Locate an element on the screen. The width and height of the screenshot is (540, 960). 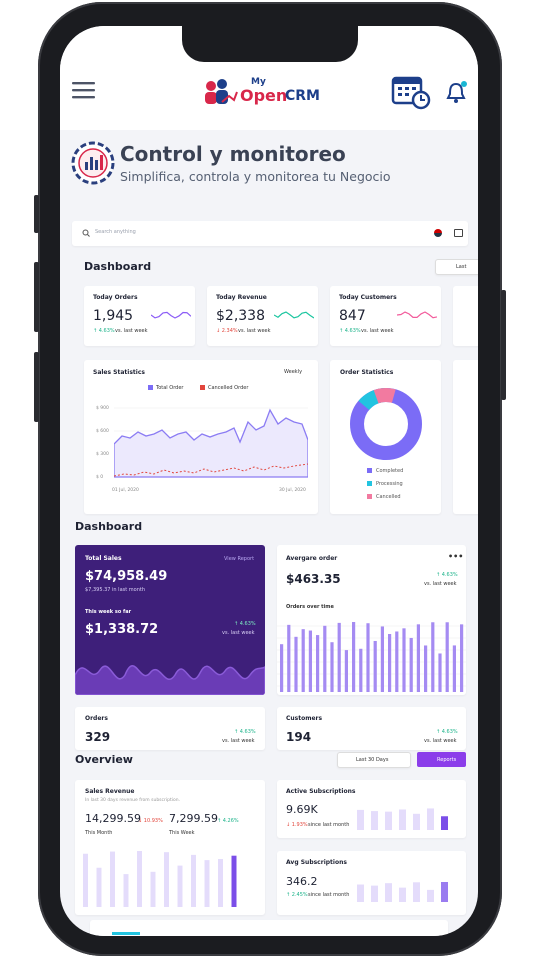
total-sales-value: $74,958.49 is located at coordinates (126, 576).